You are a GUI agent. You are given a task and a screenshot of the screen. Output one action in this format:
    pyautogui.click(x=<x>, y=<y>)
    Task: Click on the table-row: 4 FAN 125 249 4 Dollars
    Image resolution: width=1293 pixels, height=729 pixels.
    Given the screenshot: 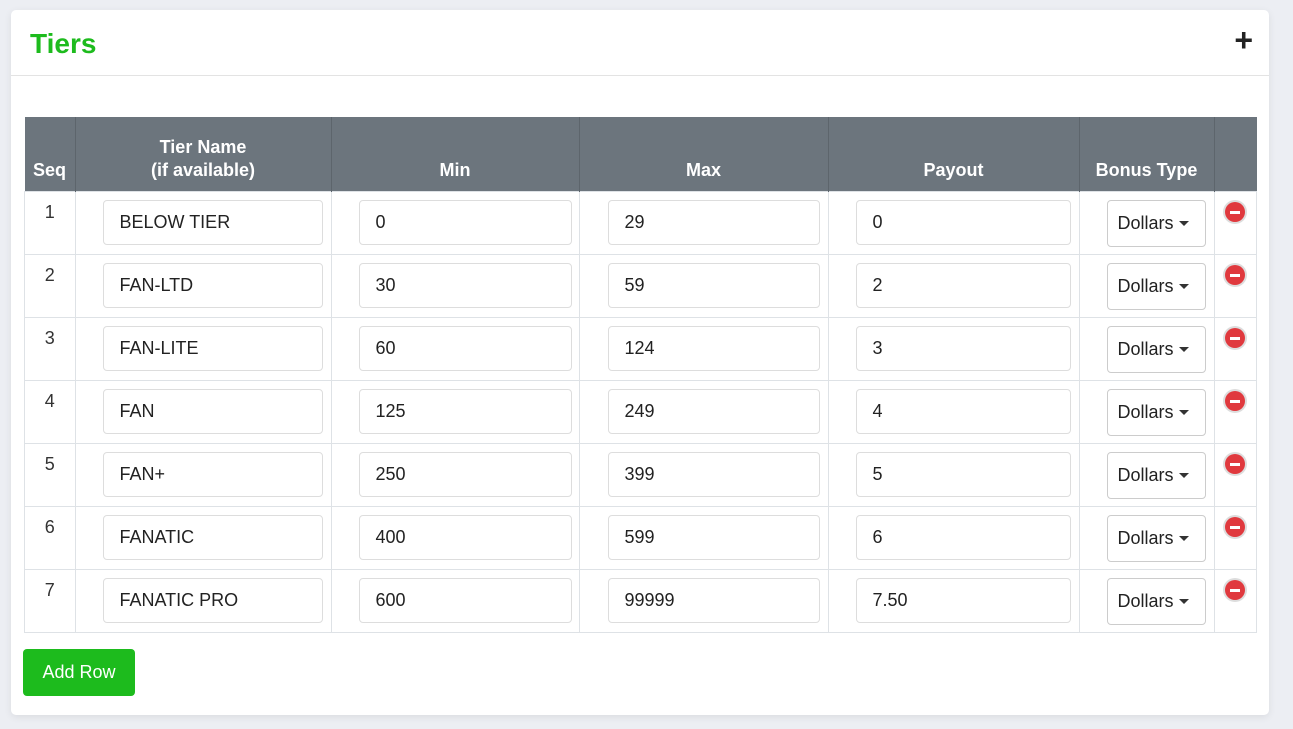 What is the action you would take?
    pyautogui.click(x=640, y=412)
    